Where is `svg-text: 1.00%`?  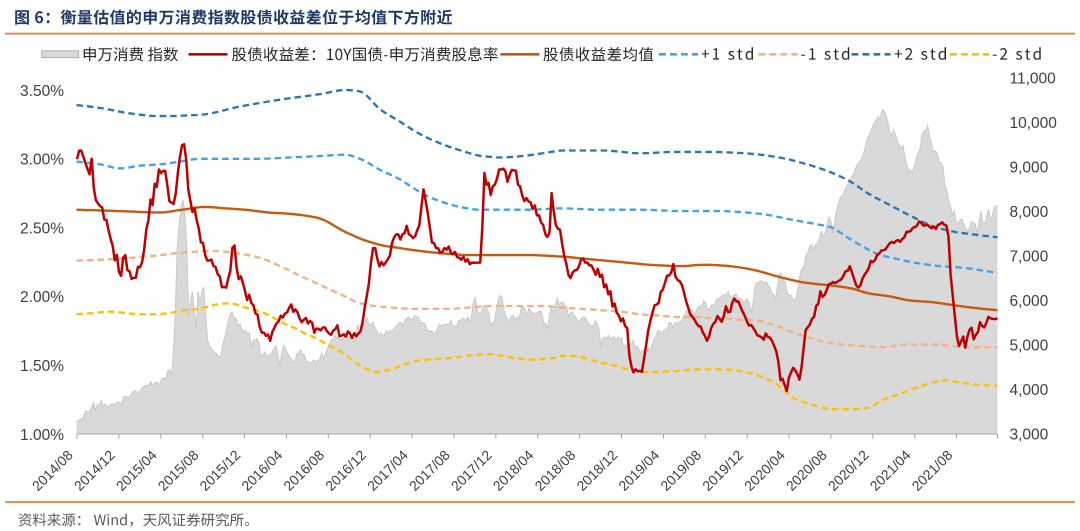 svg-text: 1.00% is located at coordinates (42, 435).